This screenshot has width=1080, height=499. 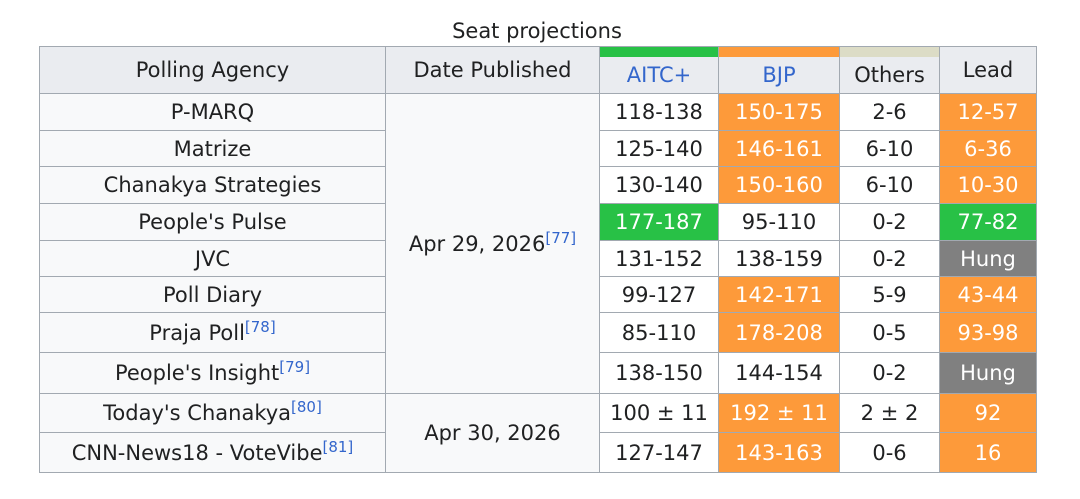 I want to click on lead-cell: 16, so click(x=988, y=452).